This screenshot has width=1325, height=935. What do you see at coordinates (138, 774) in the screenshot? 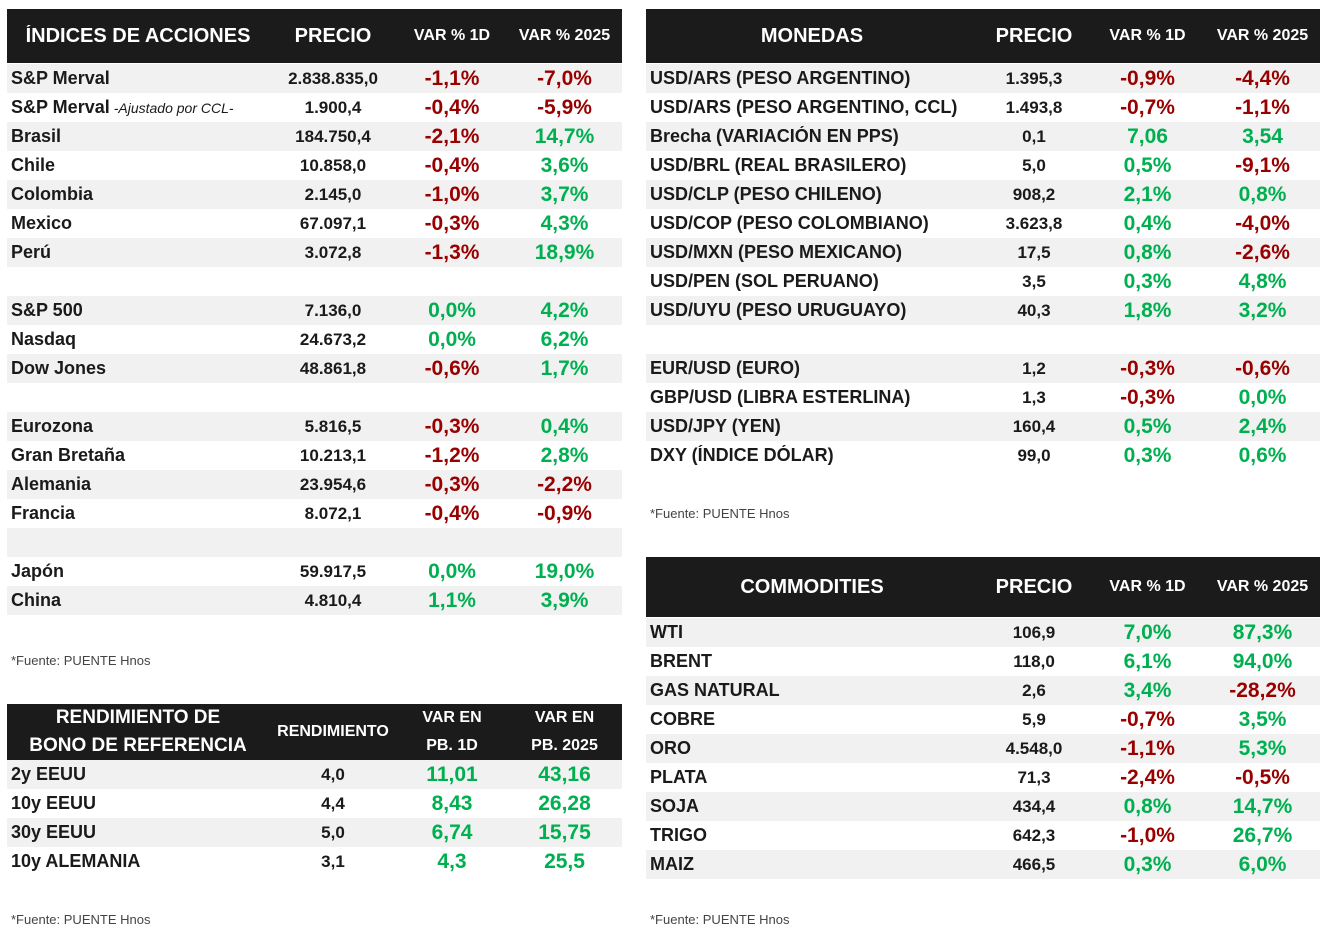
I see `row-name: 2y EEUU` at bounding box center [138, 774].